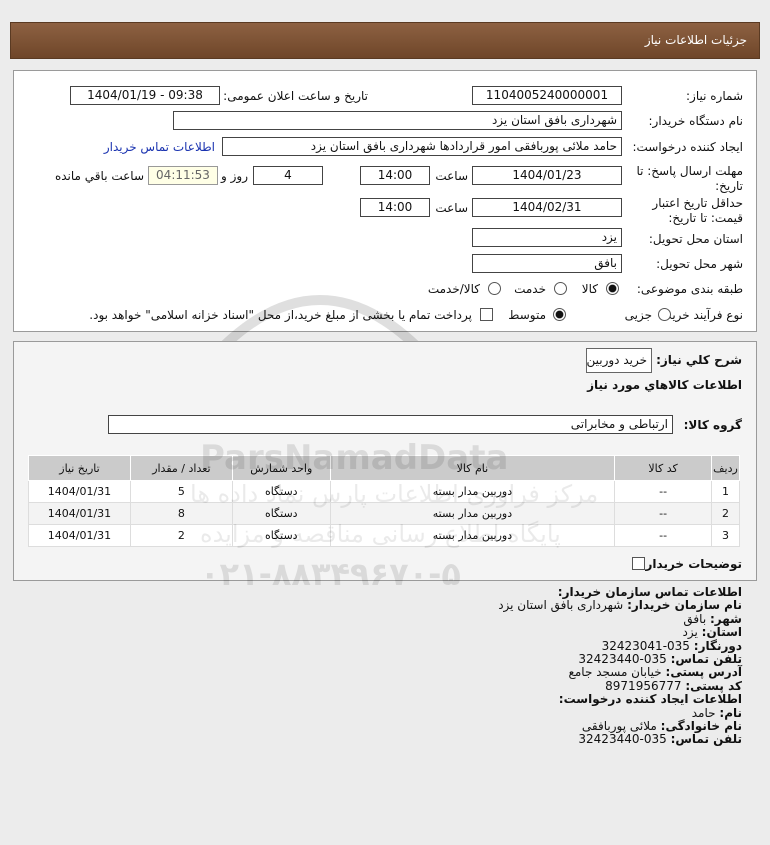  I want to click on contact-title: اطلاعات تماس سازمان خریدار:, so click(649, 592).